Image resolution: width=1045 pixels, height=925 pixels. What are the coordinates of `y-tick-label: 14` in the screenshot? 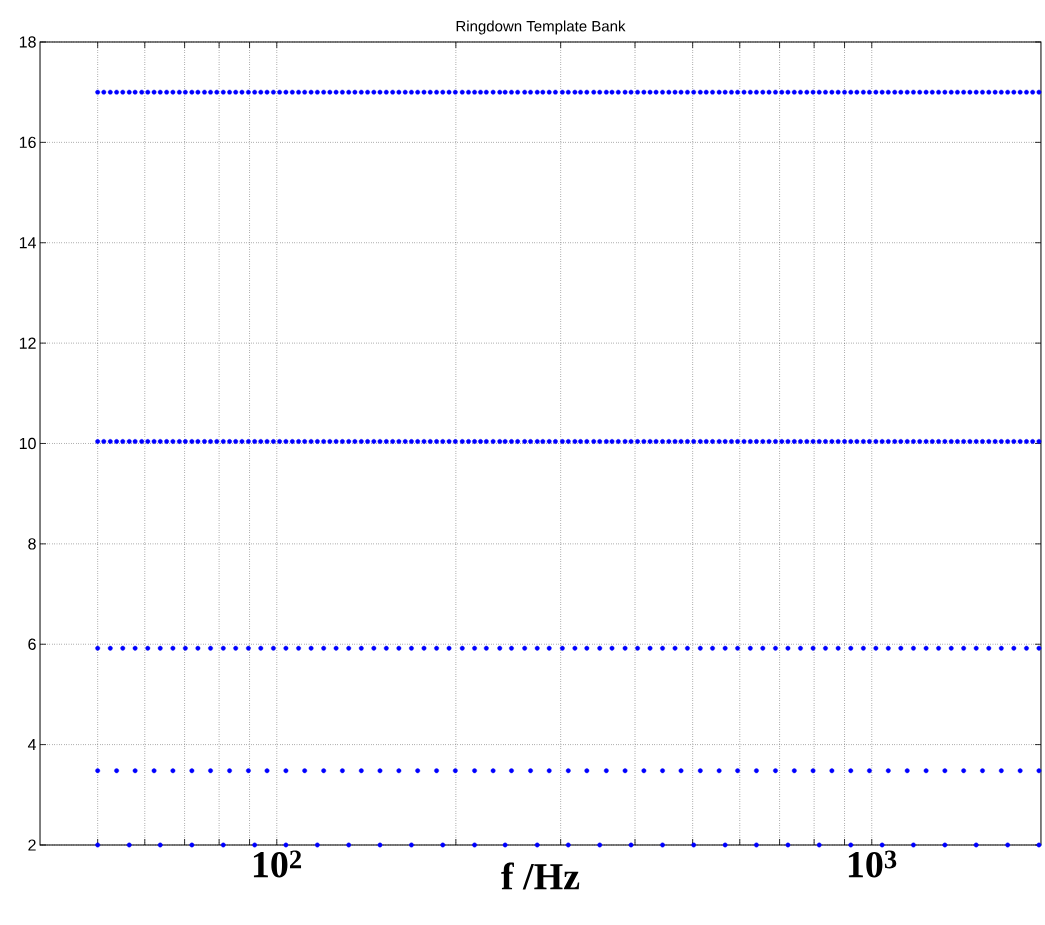 It's located at (27, 243).